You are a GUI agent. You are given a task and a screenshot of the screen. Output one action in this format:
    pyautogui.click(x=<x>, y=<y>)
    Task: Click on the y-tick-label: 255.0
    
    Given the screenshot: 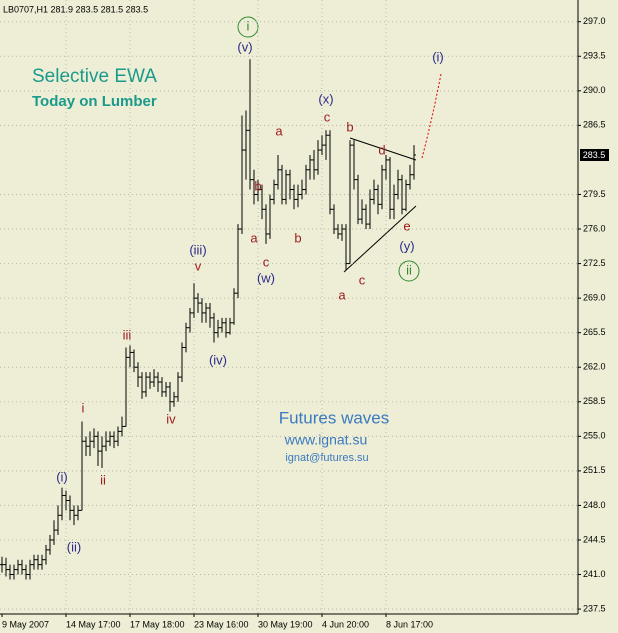 What is the action you would take?
    pyautogui.click(x=594, y=436)
    